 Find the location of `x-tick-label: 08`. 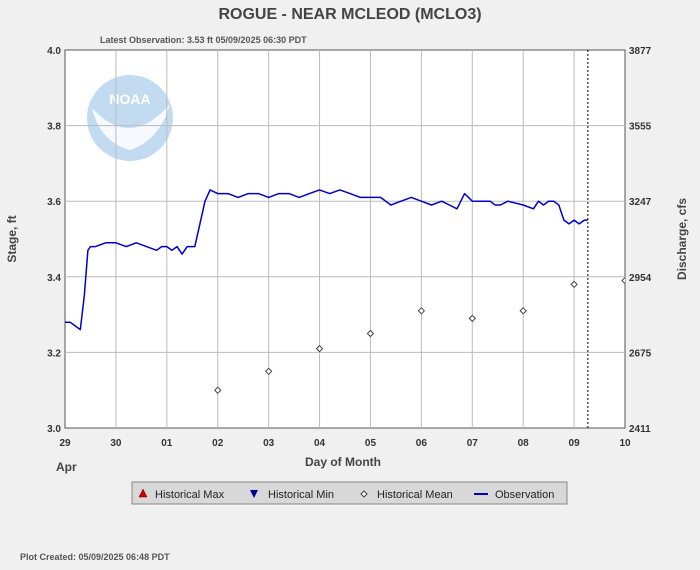

x-tick-label: 08 is located at coordinates (524, 443).